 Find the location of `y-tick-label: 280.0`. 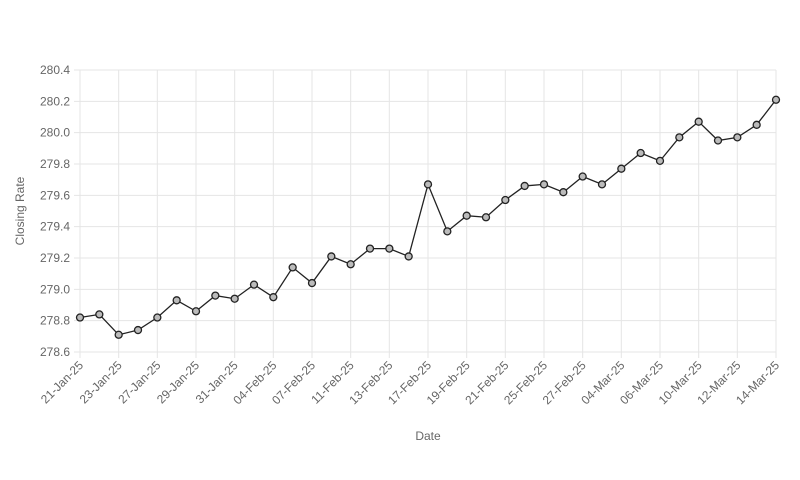

y-tick-label: 280.0 is located at coordinates (55, 133).